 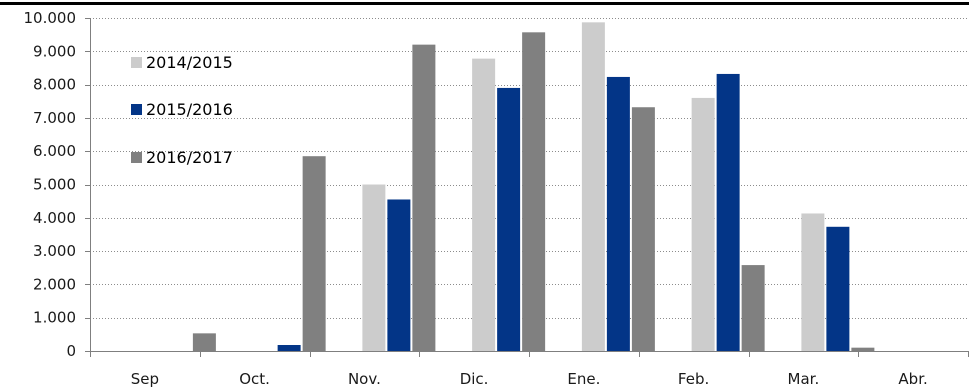 What do you see at coordinates (474, 379) in the screenshot?
I see `x-tick-label: Dic.` at bounding box center [474, 379].